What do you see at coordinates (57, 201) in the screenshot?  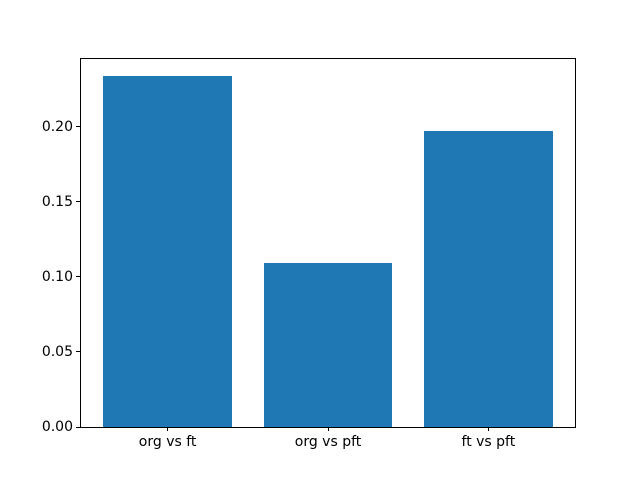 I see `y-axis-tick-label: 0.15` at bounding box center [57, 201].